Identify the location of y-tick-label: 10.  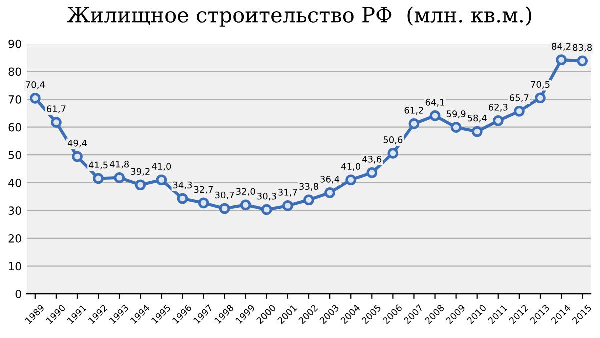
(15, 266).